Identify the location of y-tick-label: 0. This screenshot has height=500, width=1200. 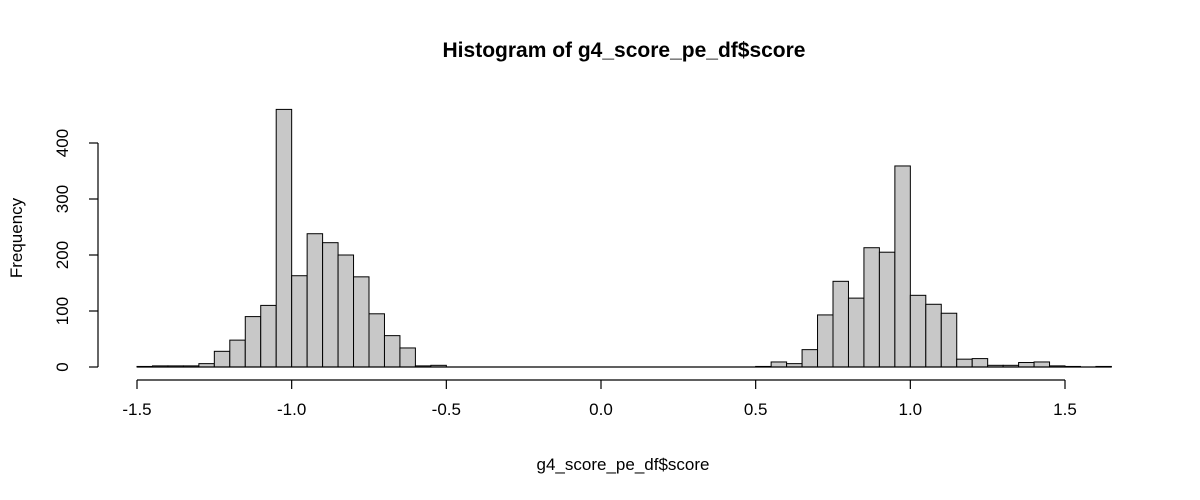
(62, 366).